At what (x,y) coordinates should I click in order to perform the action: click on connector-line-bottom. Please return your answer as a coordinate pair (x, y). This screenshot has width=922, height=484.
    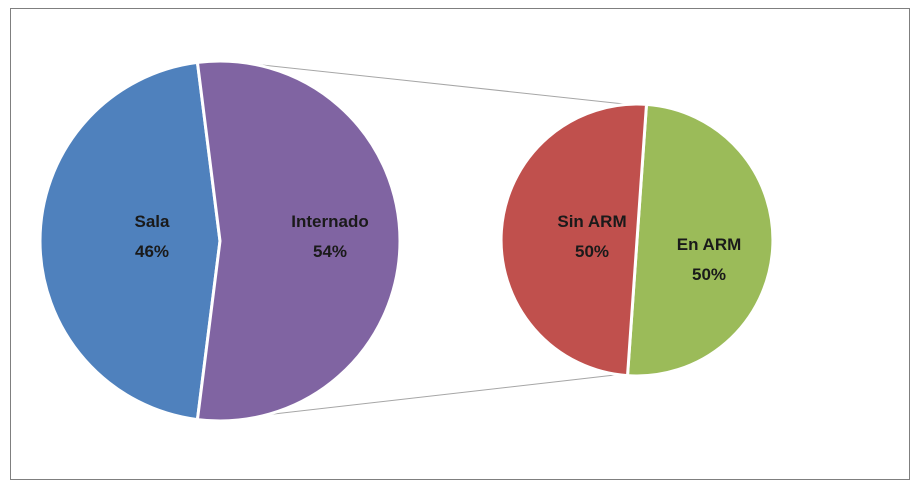
    Looking at the image, I should click on (416, 398).